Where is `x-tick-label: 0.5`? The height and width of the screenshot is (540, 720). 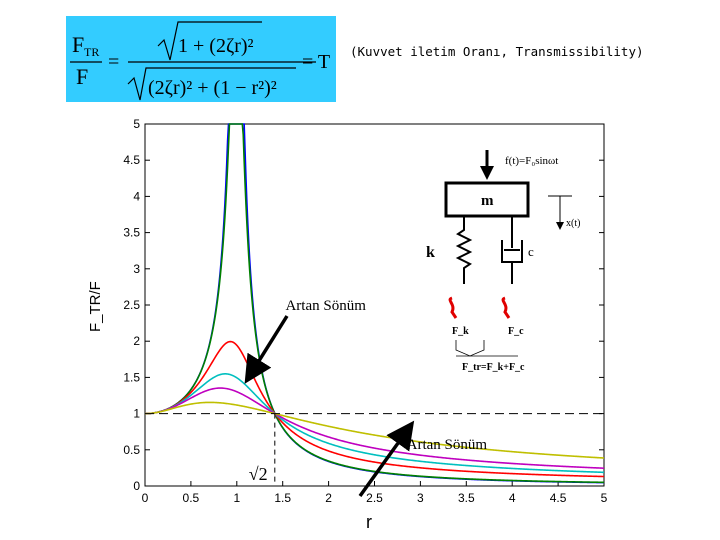
x-tick-label: 0.5 is located at coordinates (191, 498).